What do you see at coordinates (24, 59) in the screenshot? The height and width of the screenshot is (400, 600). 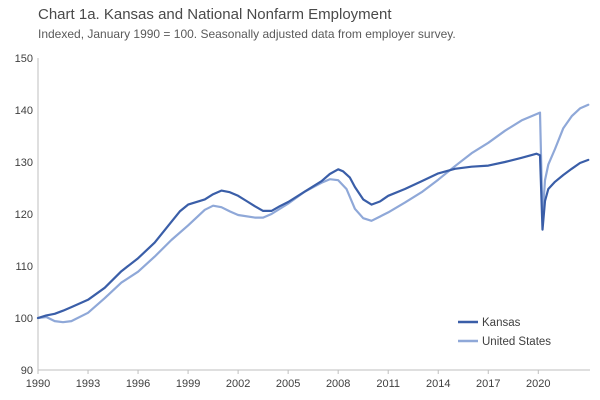 I see `y-tick-label: 150` at bounding box center [24, 59].